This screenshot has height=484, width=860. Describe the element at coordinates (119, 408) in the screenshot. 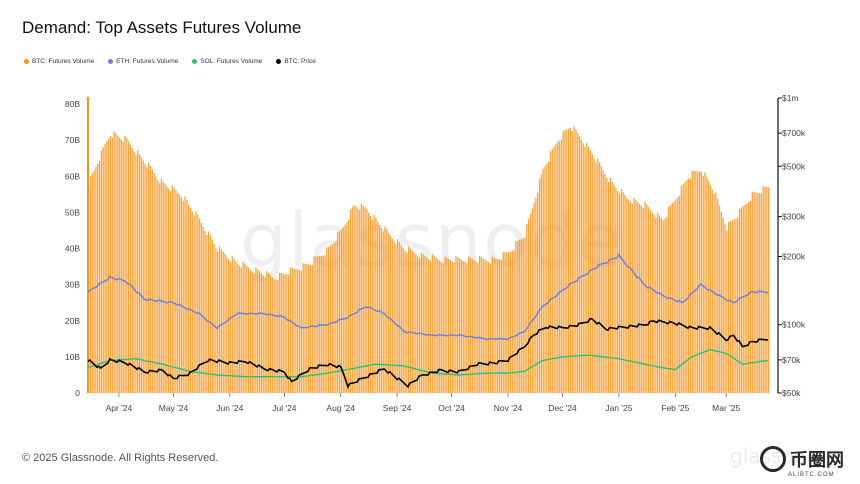

I see `x-tick-label: Apr '24` at that location.